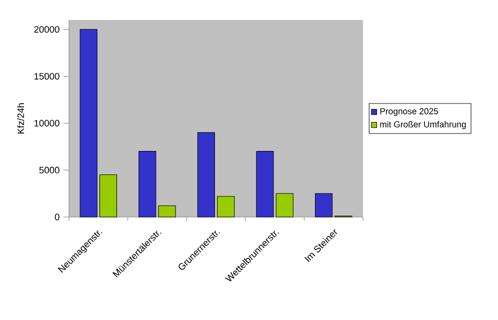 This screenshot has width=498, height=320. I want to click on legend-label: Prognose 2025, so click(409, 112).